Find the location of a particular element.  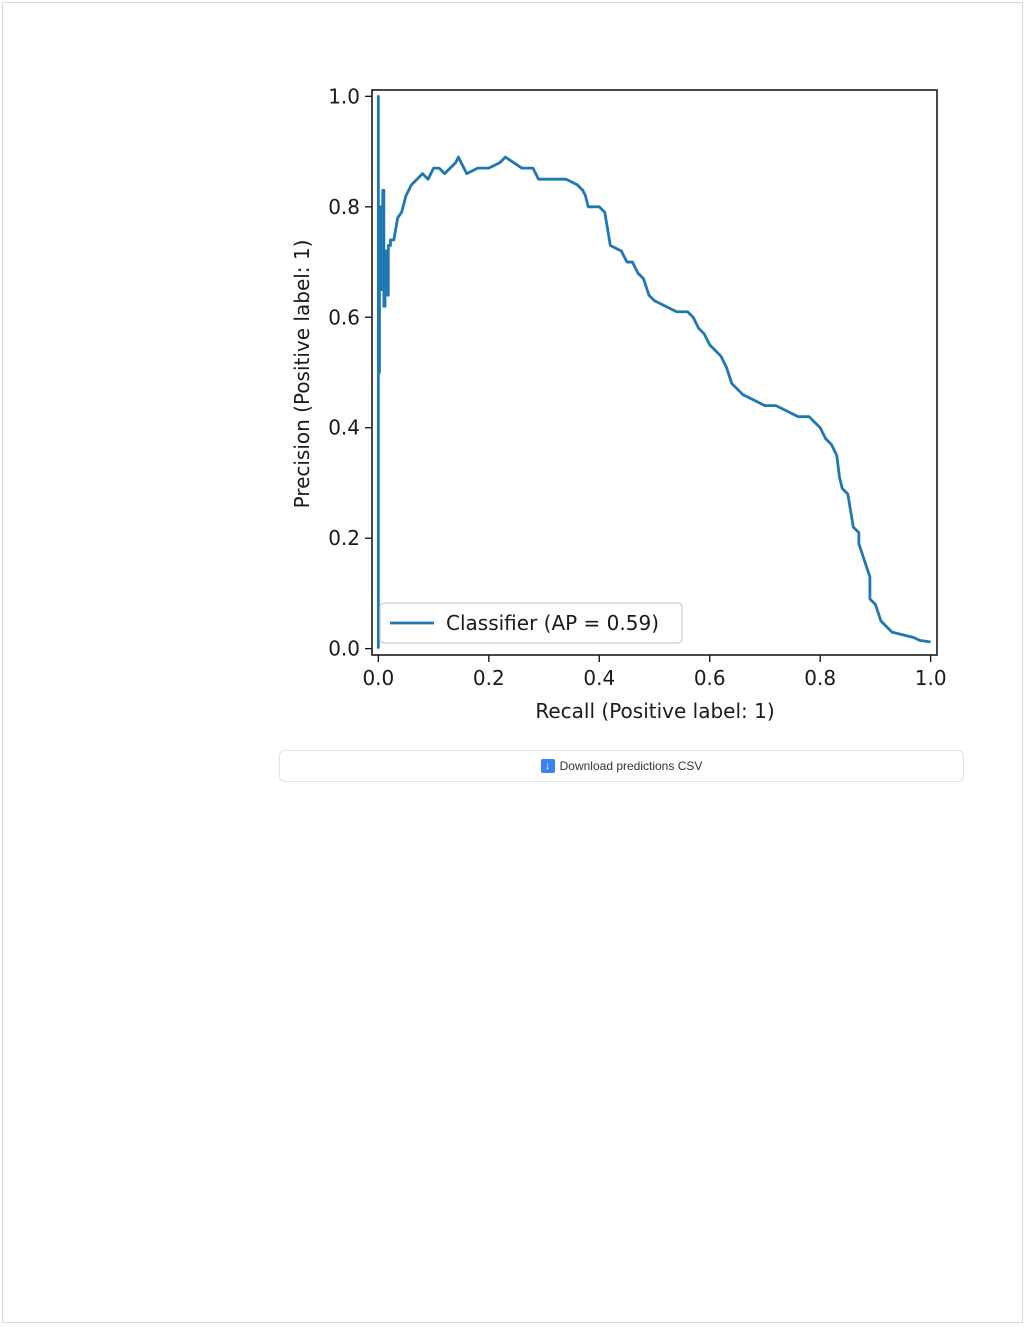

legend-box is located at coordinates (531, 623).